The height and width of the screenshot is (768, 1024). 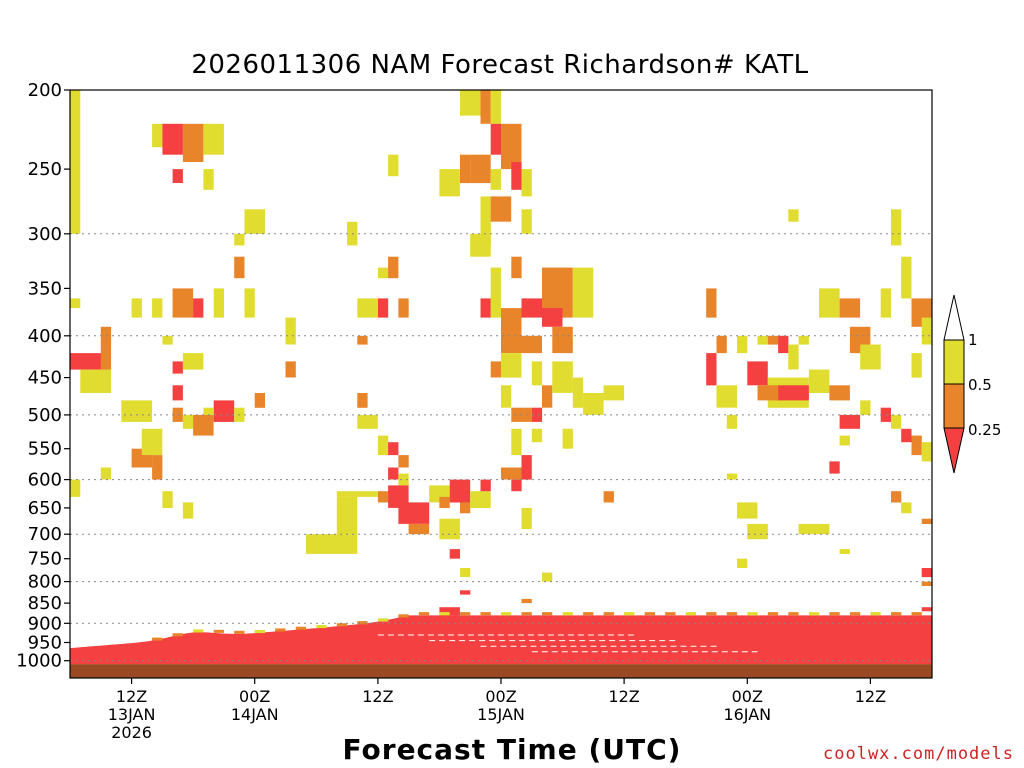 I want to click on x-tick-date: 15JAN, so click(x=501, y=714).